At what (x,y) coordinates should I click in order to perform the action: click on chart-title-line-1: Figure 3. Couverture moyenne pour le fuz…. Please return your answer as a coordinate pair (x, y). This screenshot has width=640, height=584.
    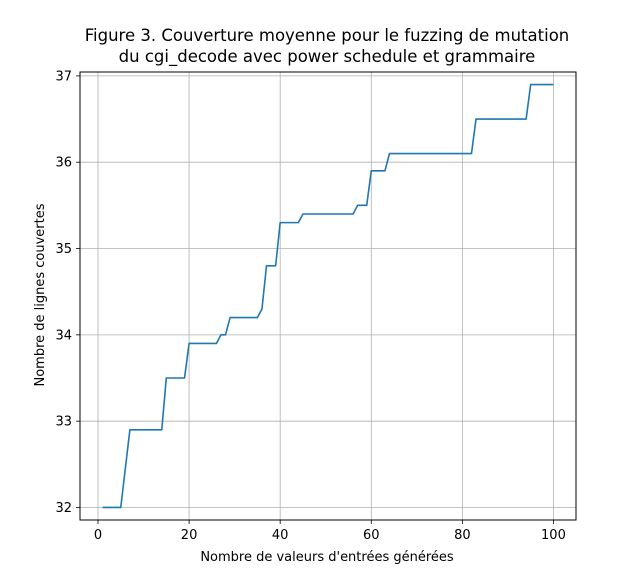
    Looking at the image, I should click on (327, 35).